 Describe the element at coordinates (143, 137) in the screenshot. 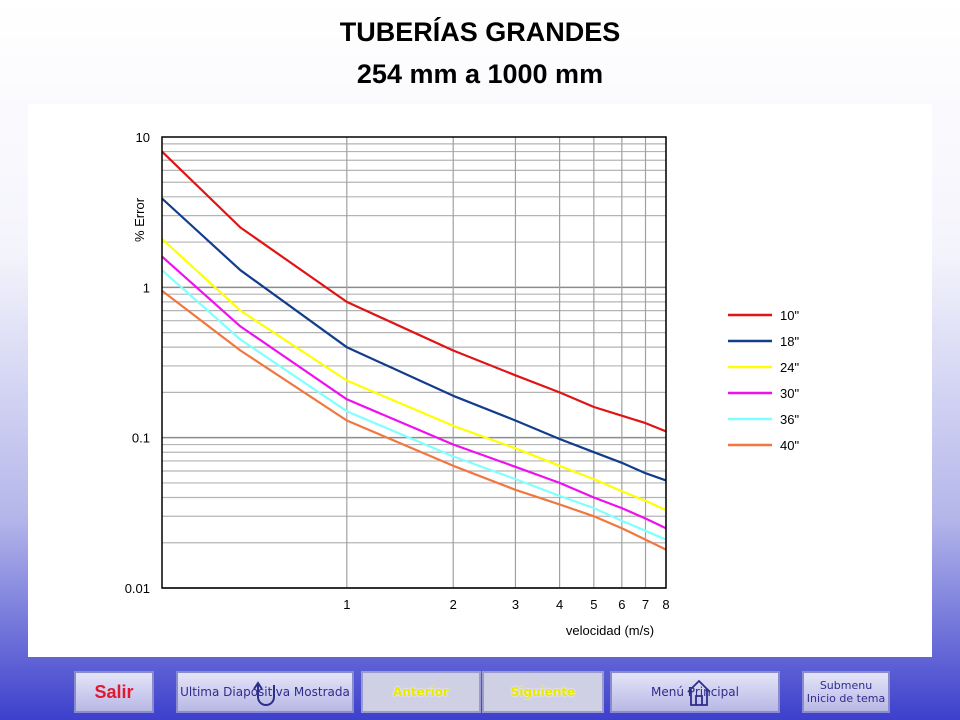

I see `y-tick-label: 10` at that location.